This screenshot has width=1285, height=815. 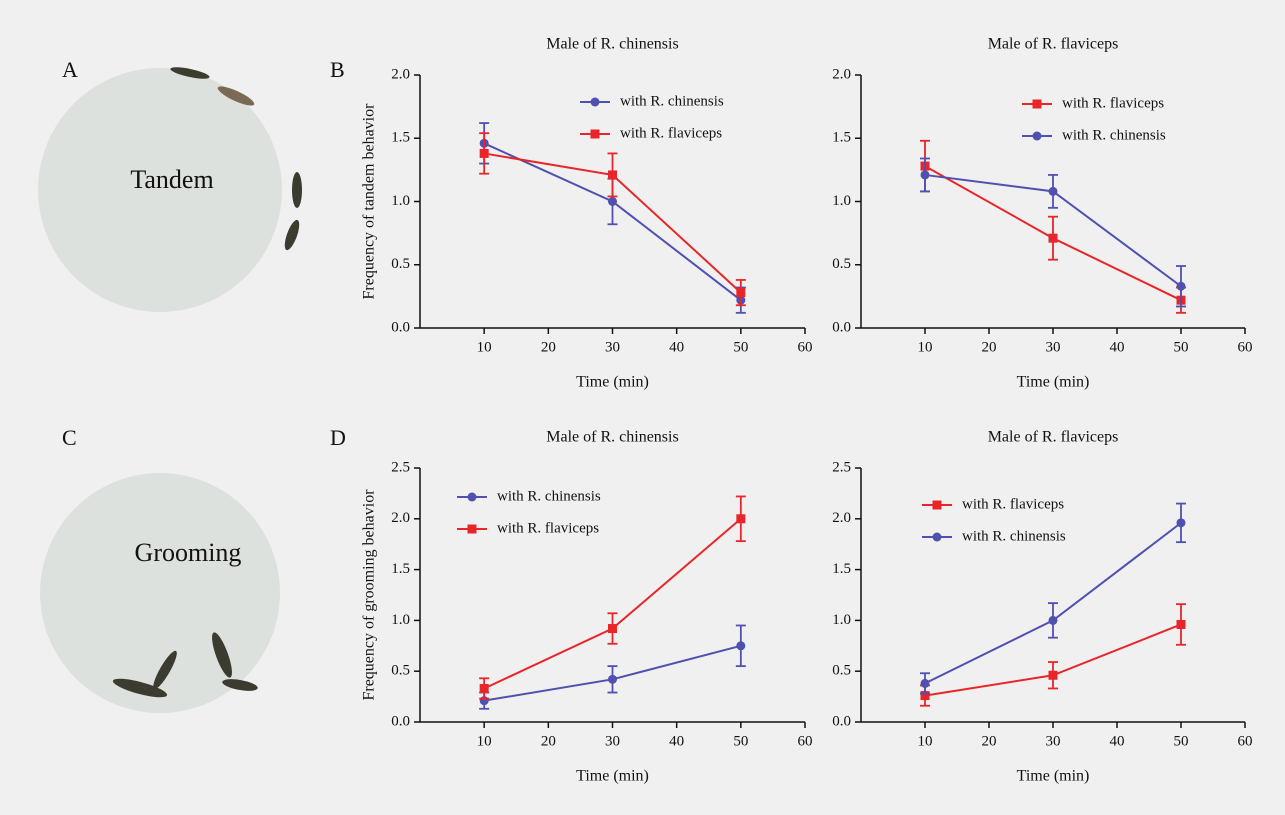 I want to click on y-axis-label: Frequency of grooming behavior, so click(x=369, y=595).